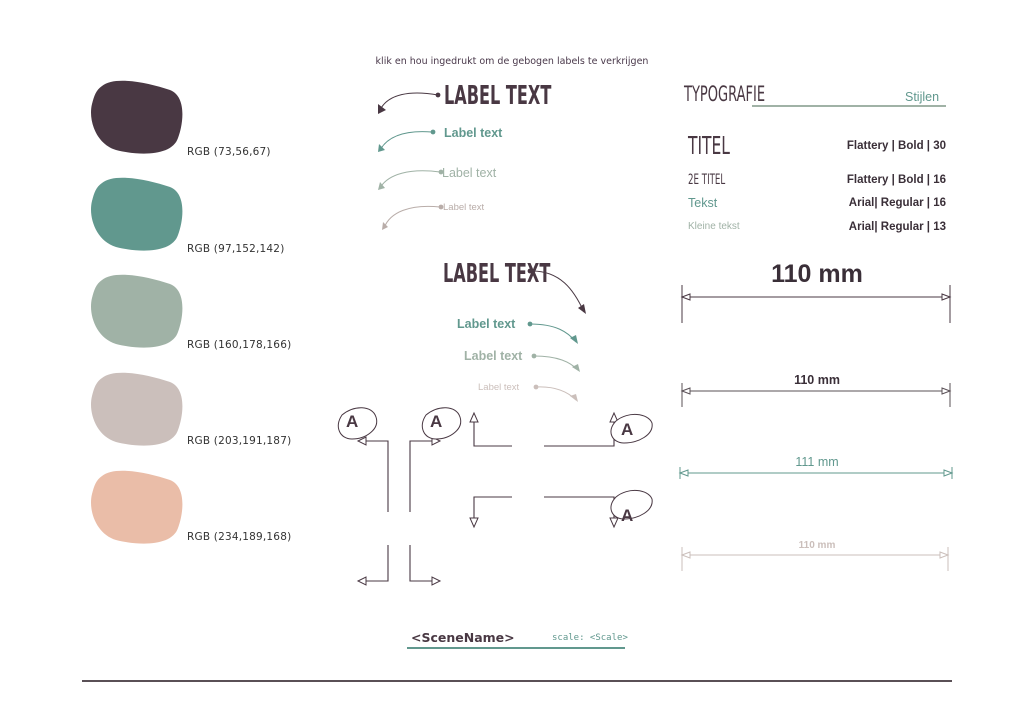 The image size is (1024, 724). What do you see at coordinates (707, 180) in the screenshot?
I see `style-name: 2E TITEL` at bounding box center [707, 180].